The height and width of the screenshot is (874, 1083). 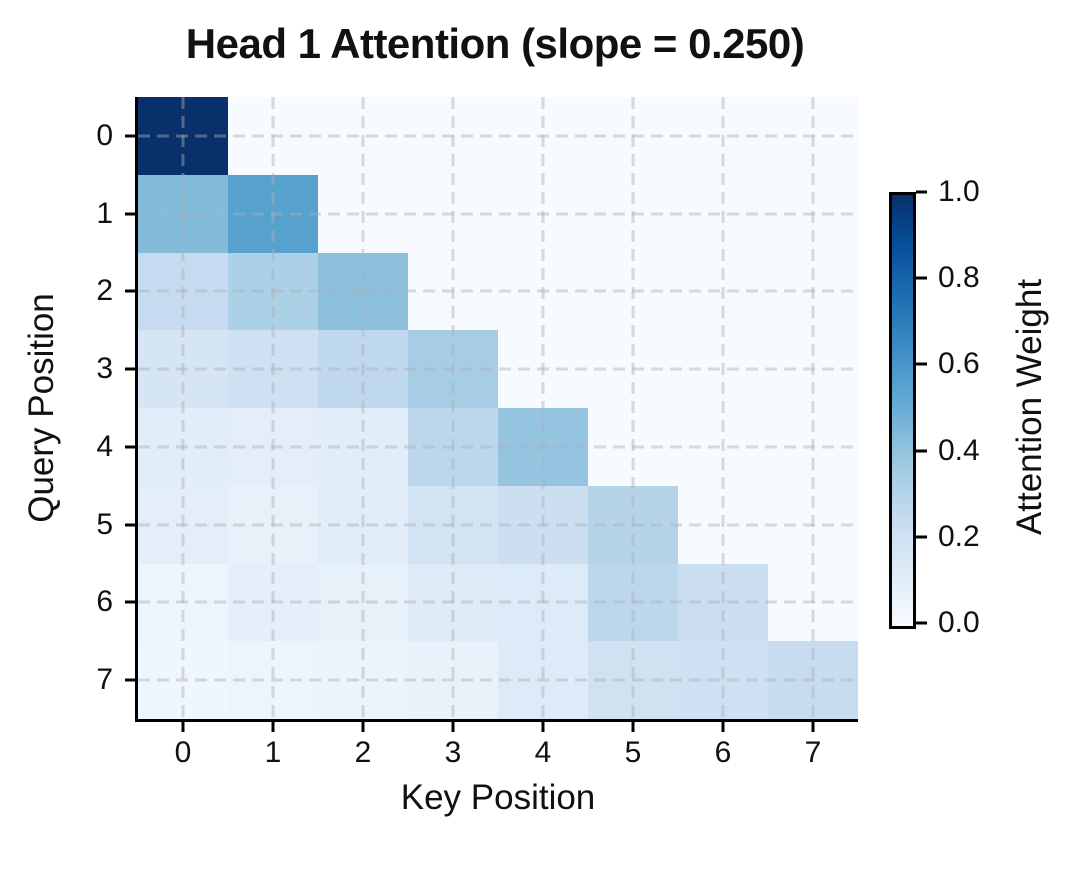 I want to click on heatmap-cell-r3-c5, so click(x=633, y=369).